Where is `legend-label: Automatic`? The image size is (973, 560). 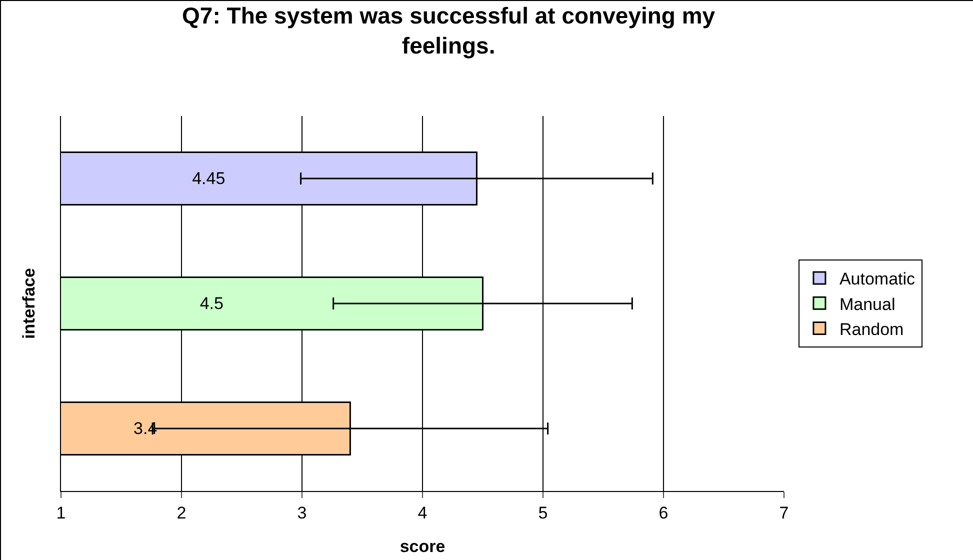 legend-label: Automatic is located at coordinates (877, 279).